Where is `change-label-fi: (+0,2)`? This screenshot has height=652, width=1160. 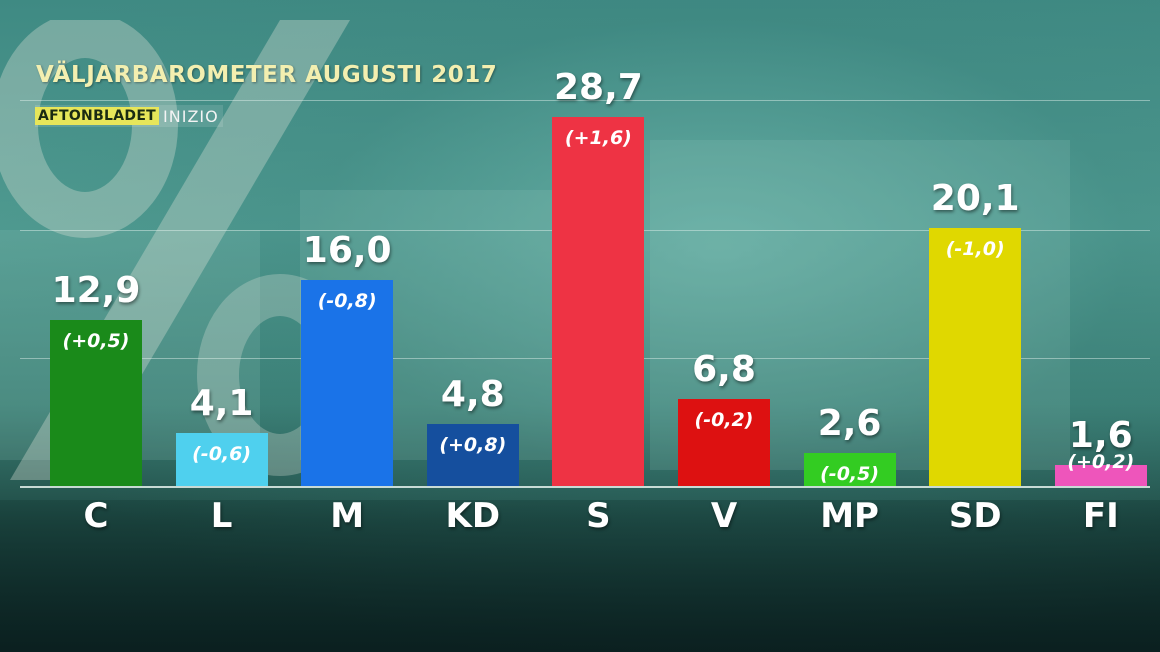 change-label-fi: (+0,2) is located at coordinates (1101, 462).